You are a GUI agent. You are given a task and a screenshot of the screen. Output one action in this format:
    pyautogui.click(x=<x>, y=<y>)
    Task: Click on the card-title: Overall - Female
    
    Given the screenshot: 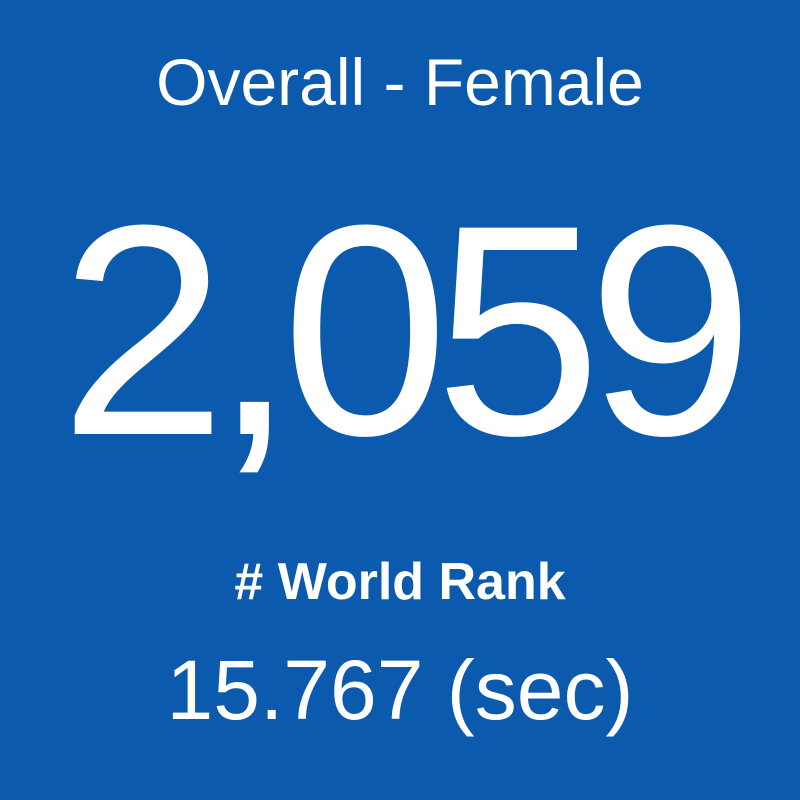 What is the action you would take?
    pyautogui.click(x=400, y=82)
    